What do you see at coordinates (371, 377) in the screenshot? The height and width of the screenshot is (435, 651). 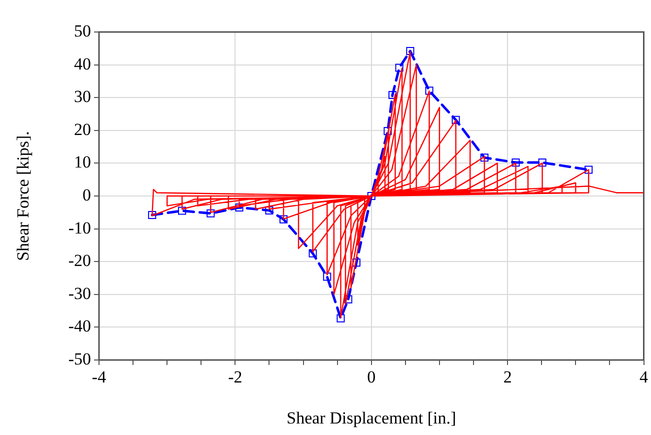 I see `x-tick-label: 0` at bounding box center [371, 377].